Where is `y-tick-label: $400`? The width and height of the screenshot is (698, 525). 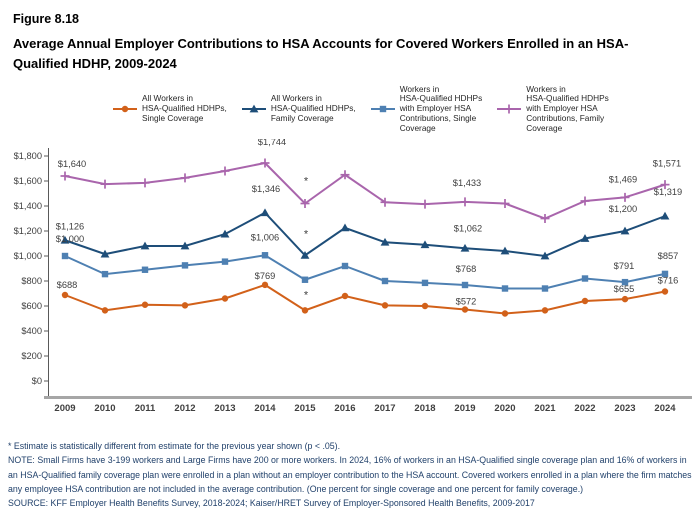
y-tick-label: $400 is located at coordinates (31, 331).